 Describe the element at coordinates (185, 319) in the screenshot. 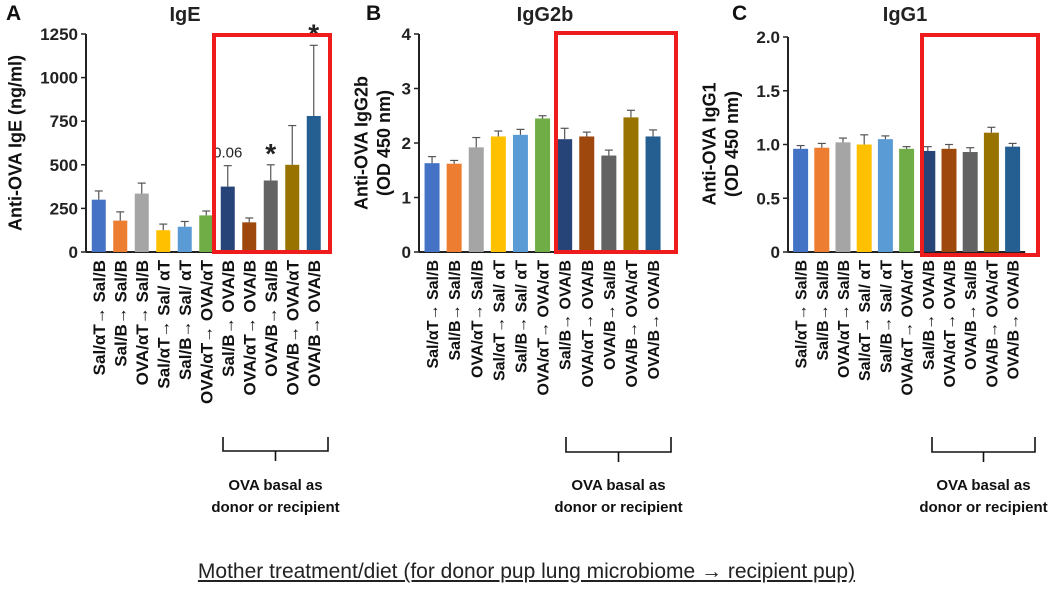

I see `x-tick-label-a: Sal/B→ Sal/ αT` at that location.